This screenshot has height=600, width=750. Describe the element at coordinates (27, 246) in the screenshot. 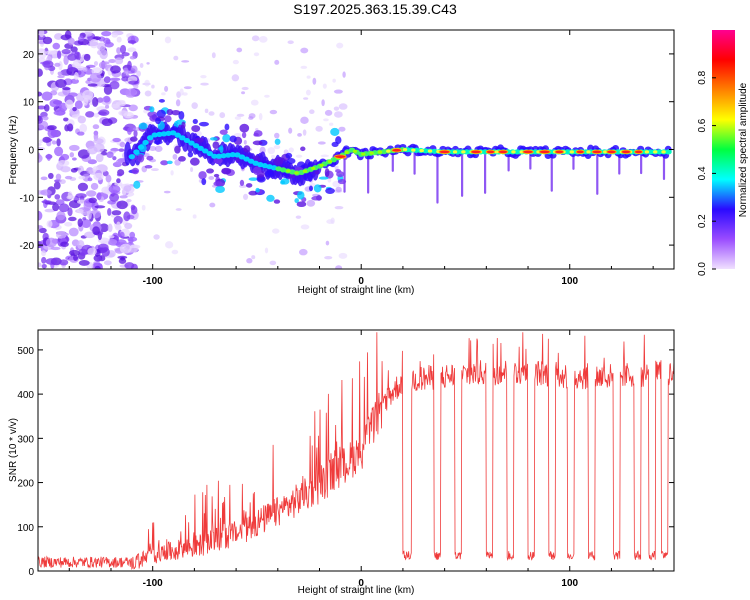

I see `spectrogram-y-tick-label: -20` at that location.